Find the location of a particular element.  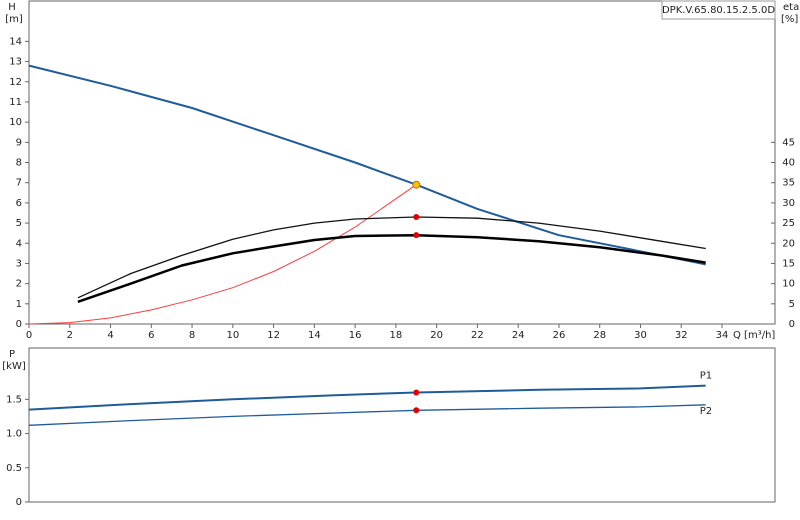

title-box is located at coordinates (718, 10).